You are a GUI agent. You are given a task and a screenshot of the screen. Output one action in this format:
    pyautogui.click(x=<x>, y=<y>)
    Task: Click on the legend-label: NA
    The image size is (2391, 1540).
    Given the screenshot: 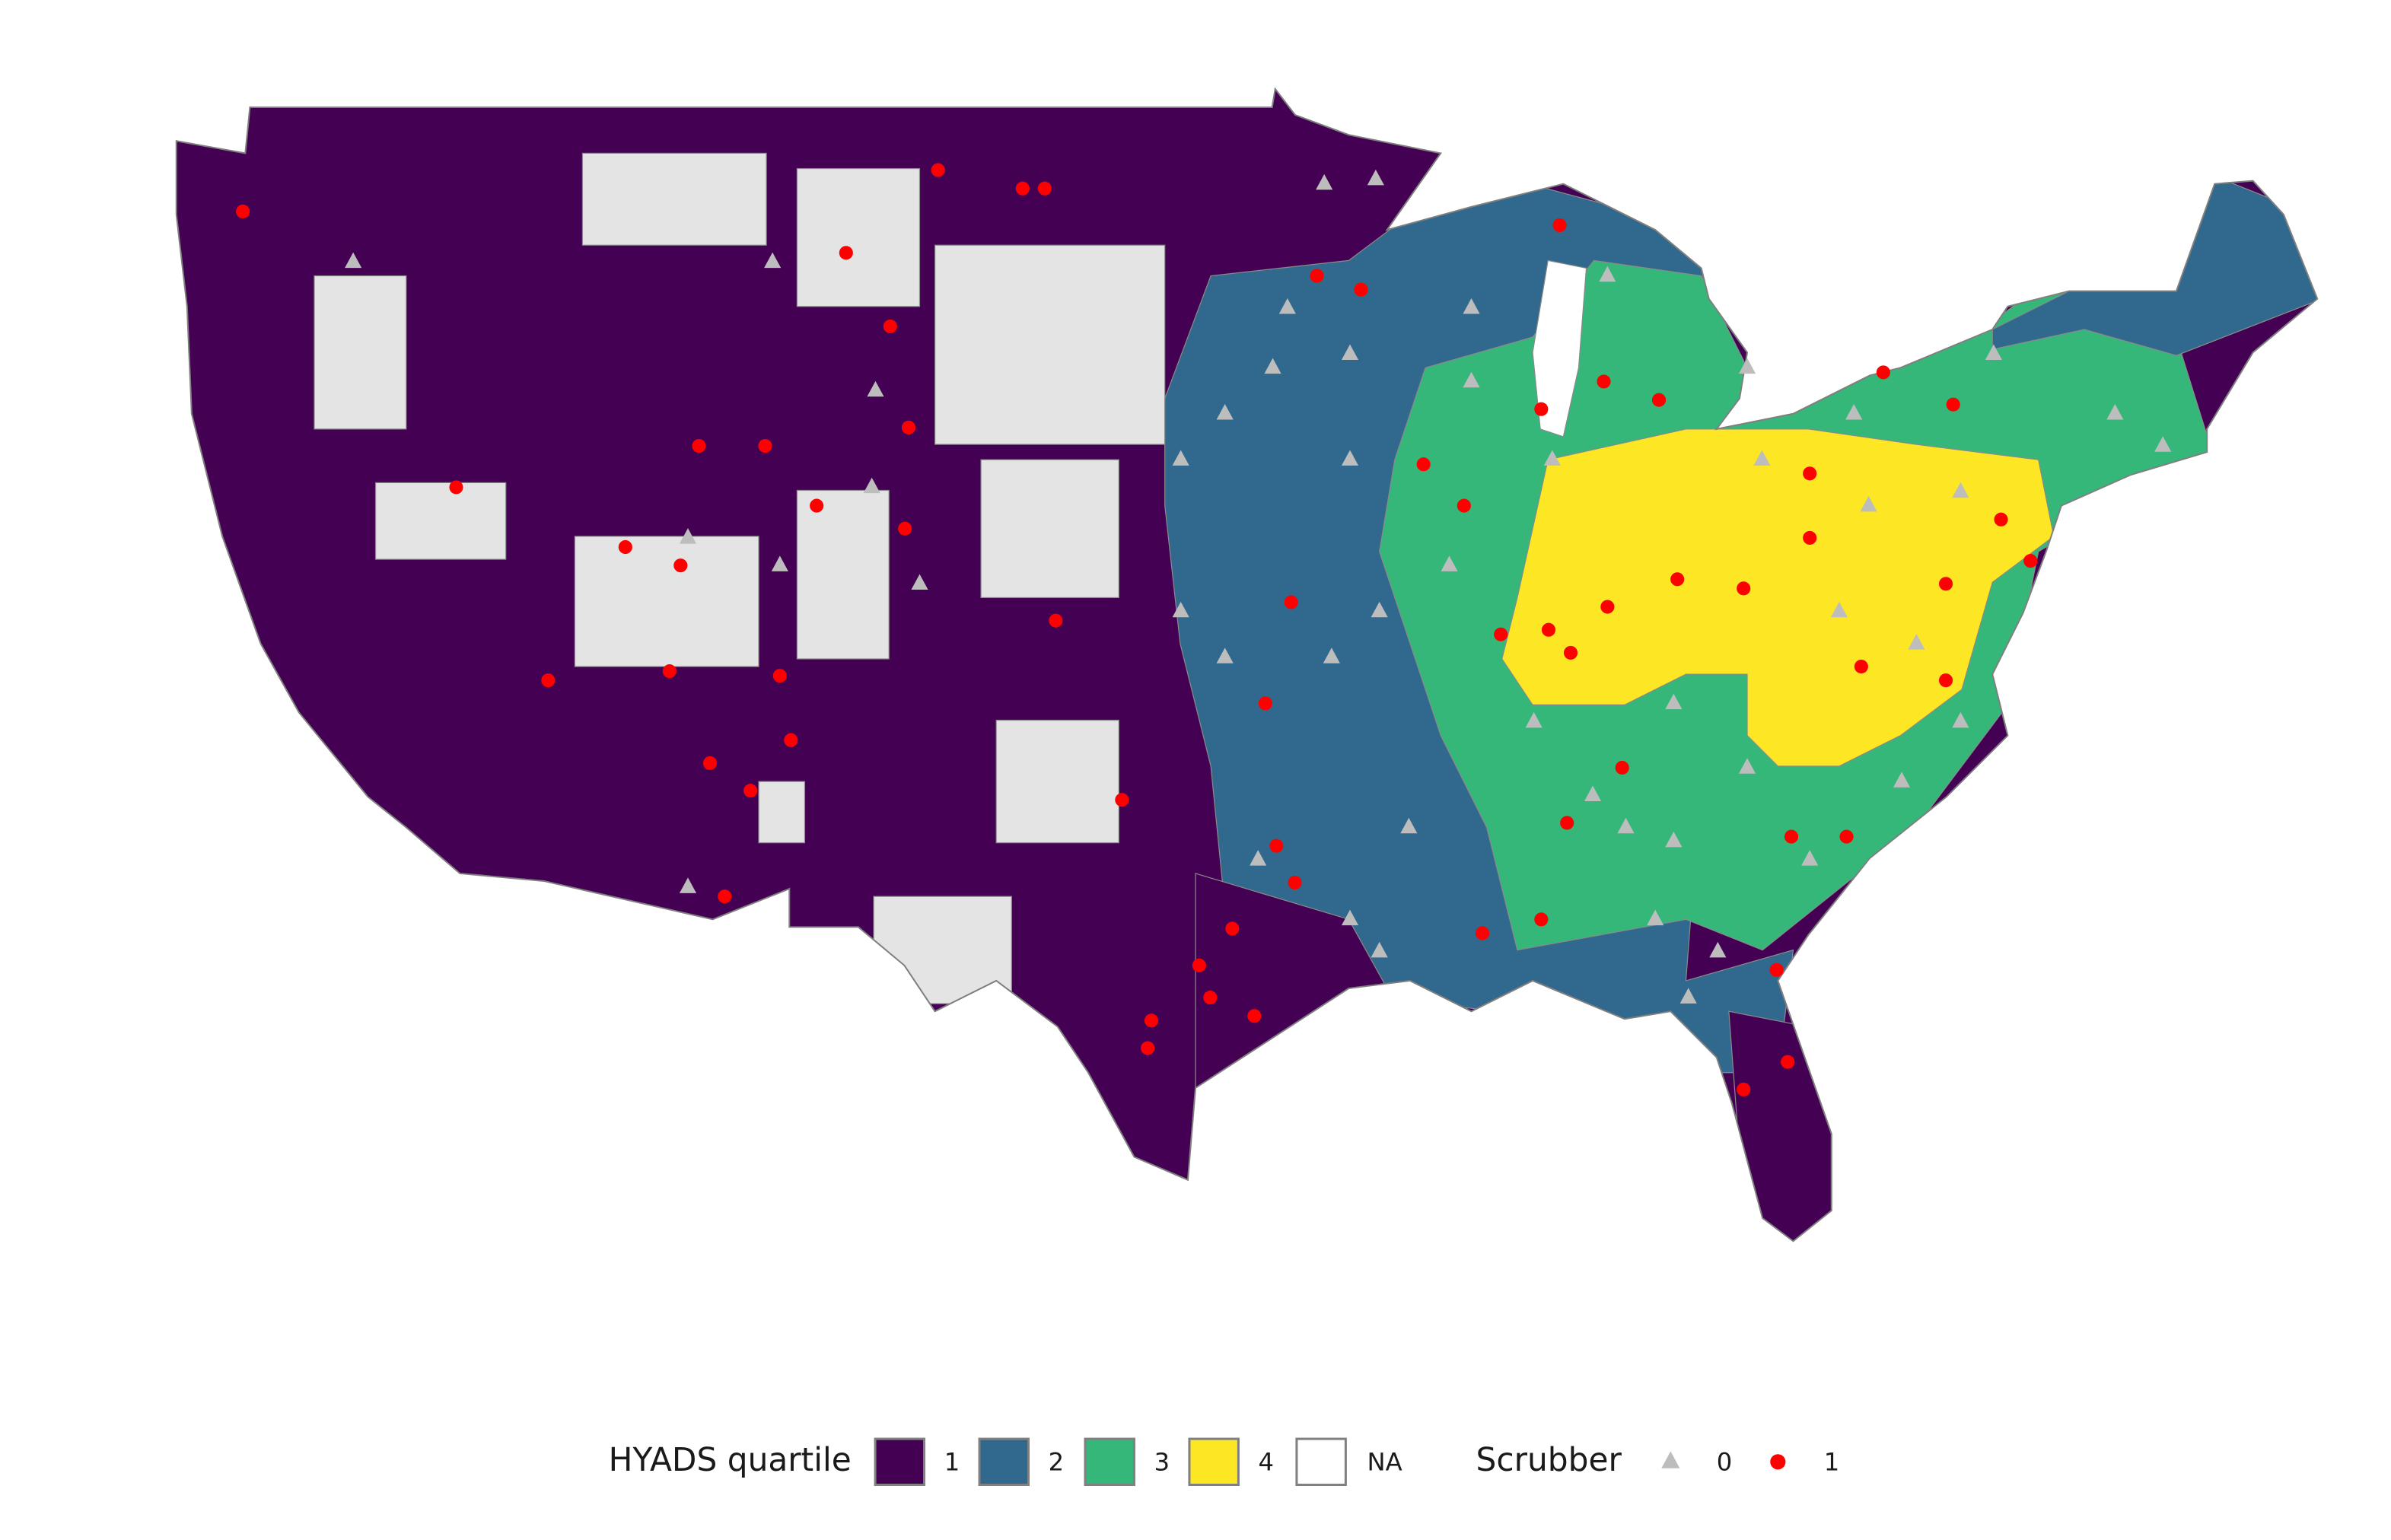 What is the action you would take?
    pyautogui.click(x=1384, y=1461)
    